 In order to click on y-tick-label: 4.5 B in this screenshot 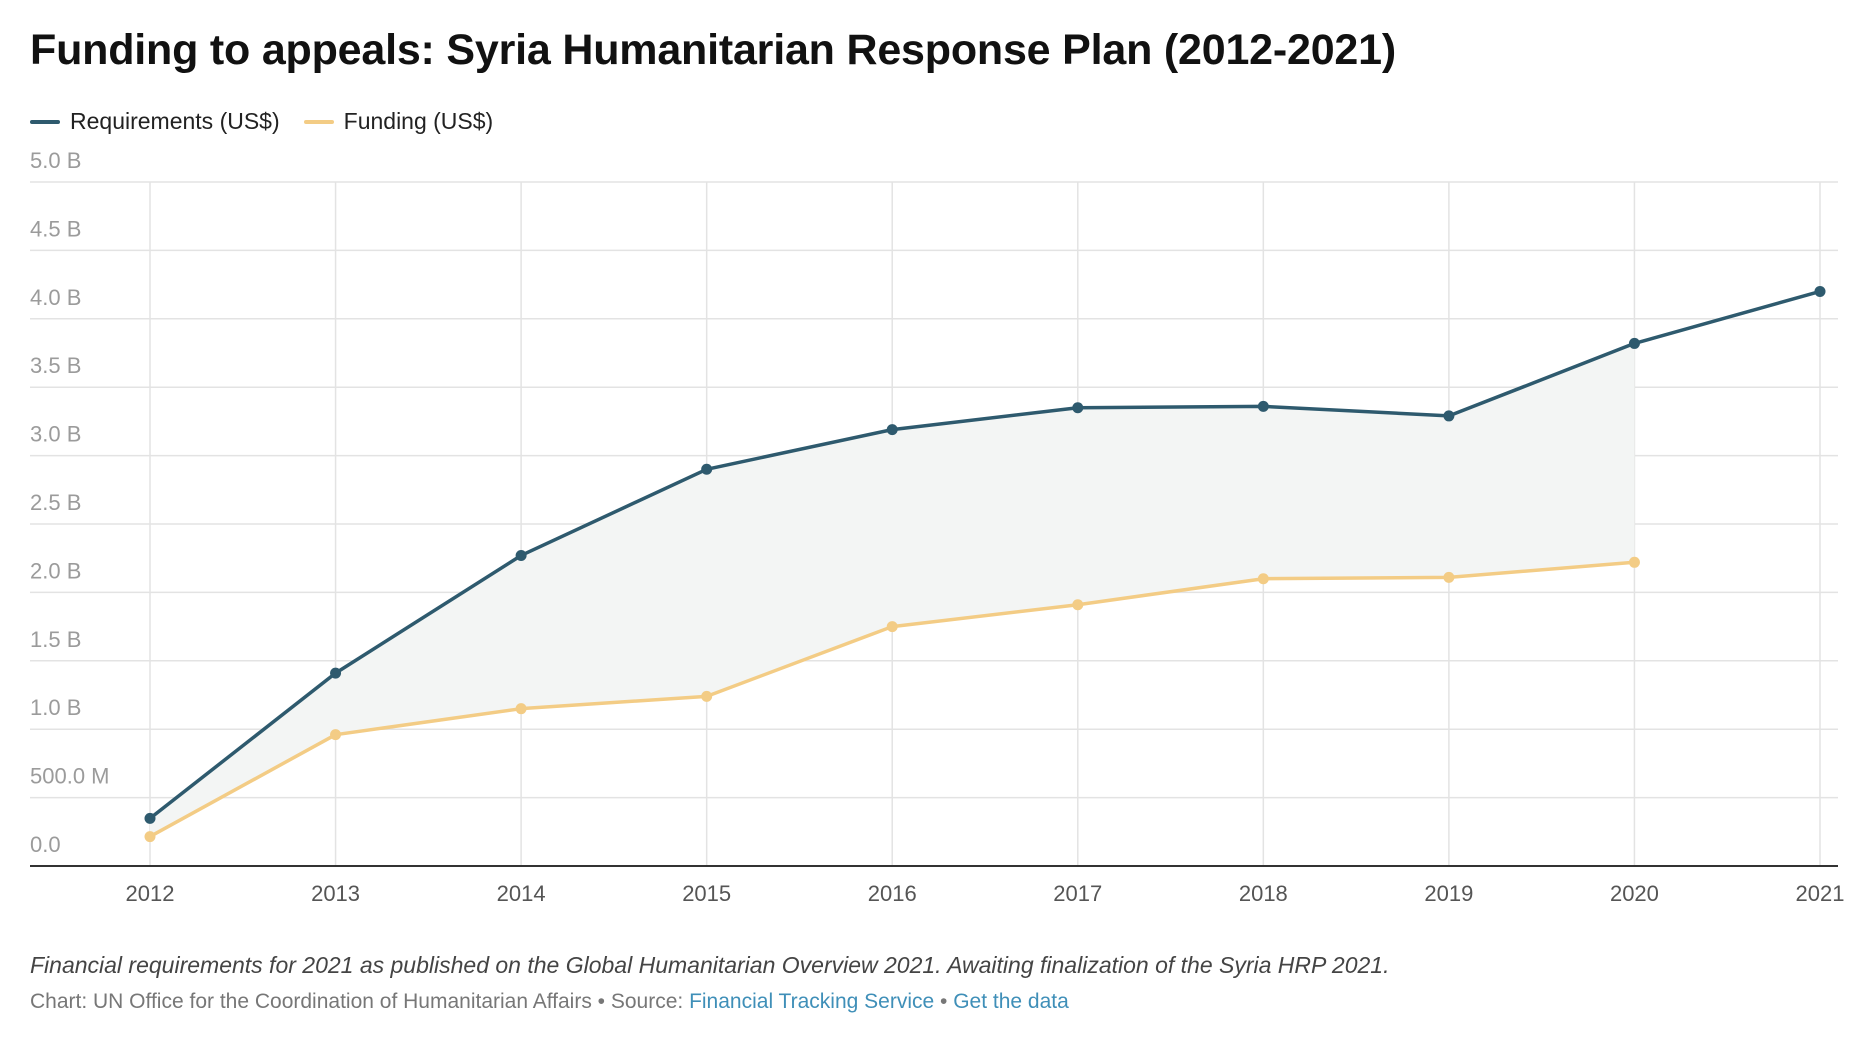, I will do `click(55, 228)`.